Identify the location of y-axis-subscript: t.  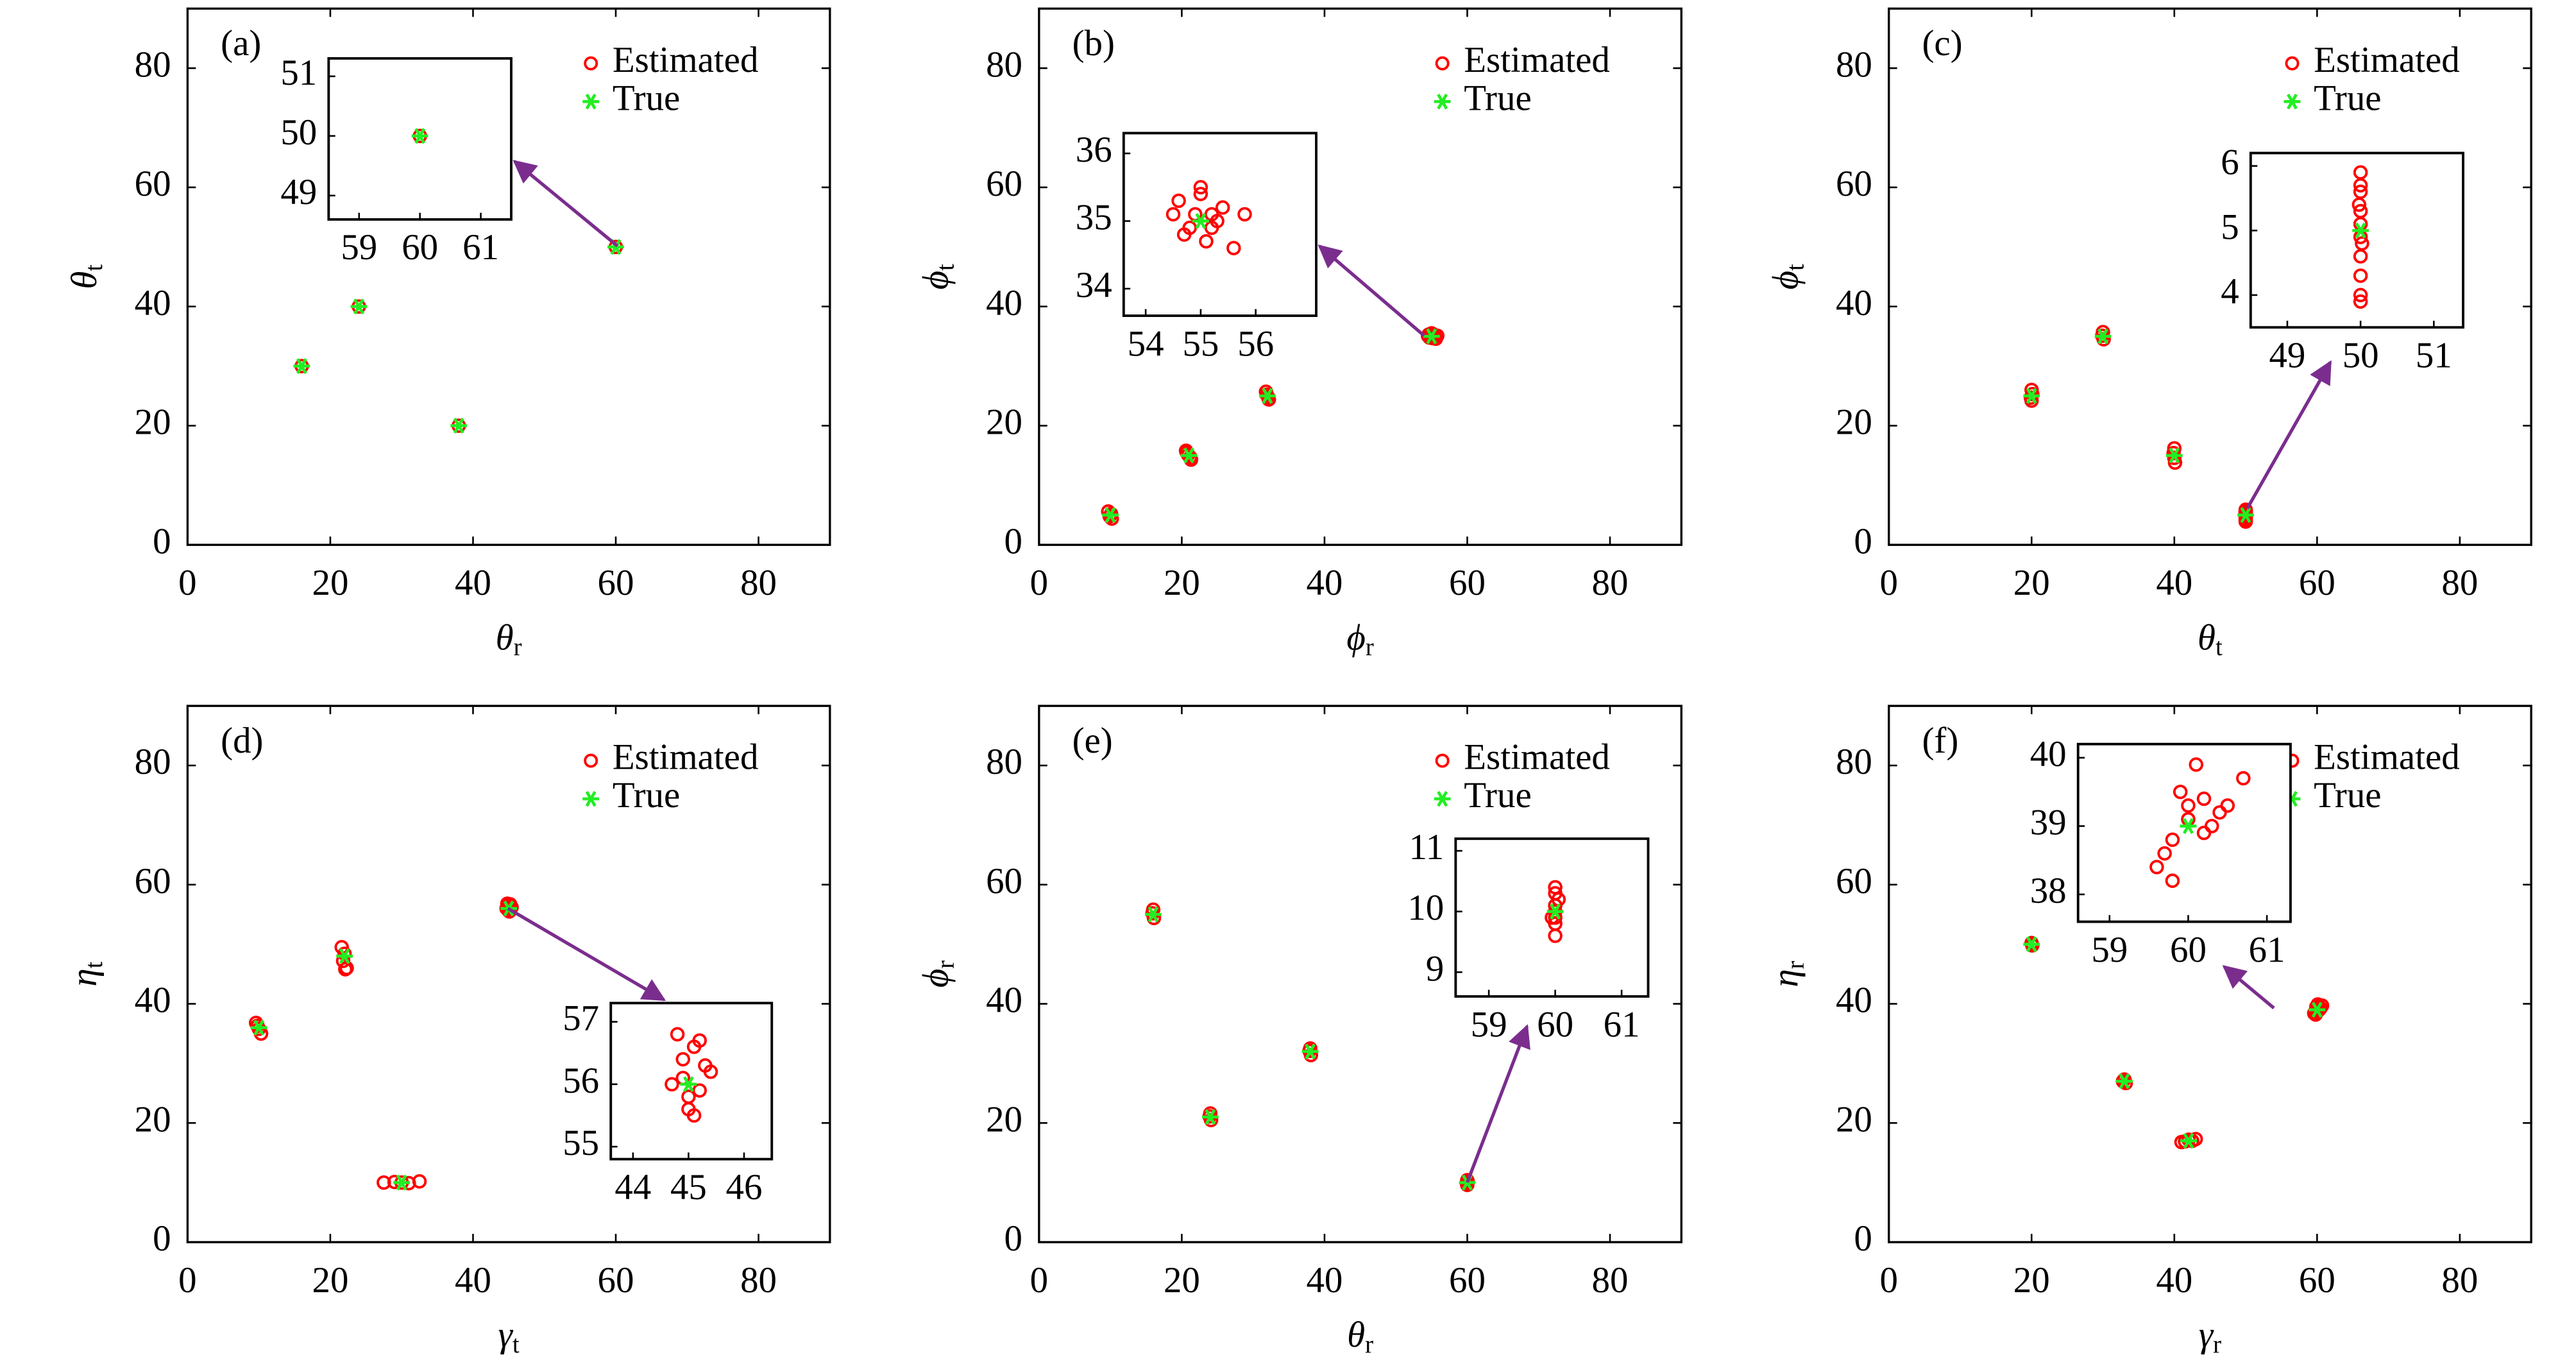
(94, 965).